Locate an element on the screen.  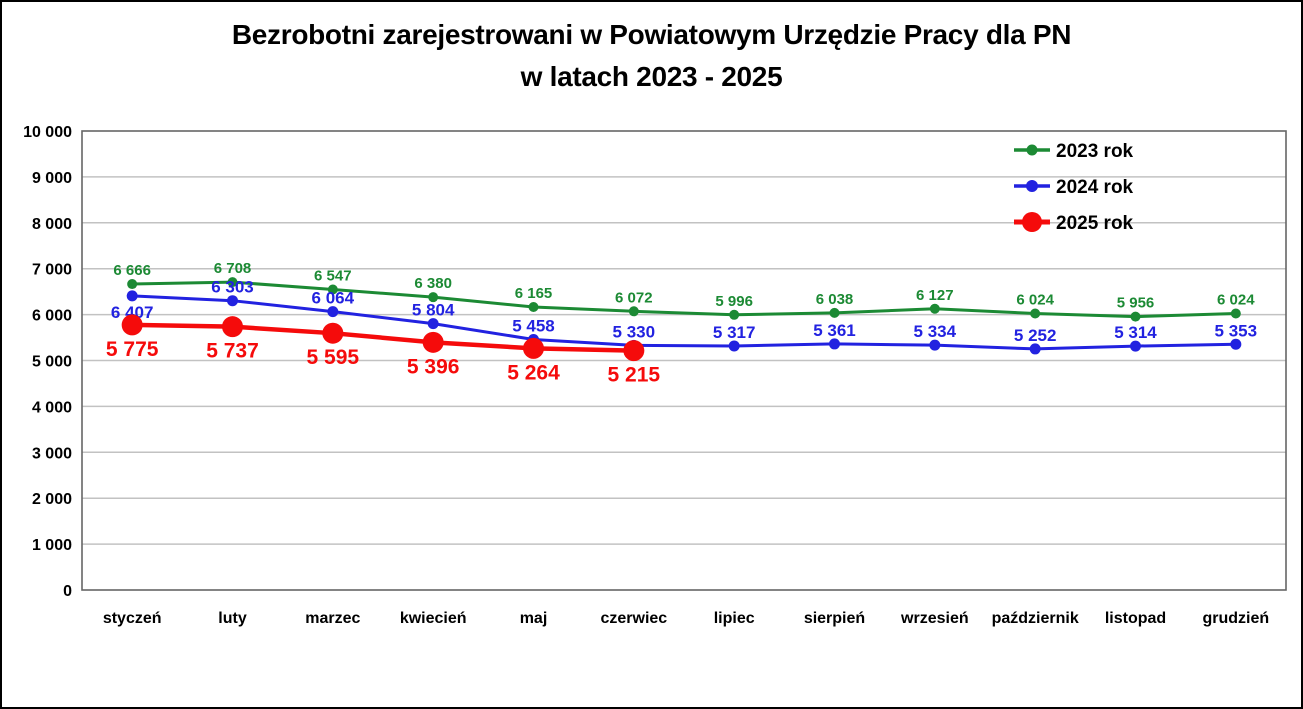
x-axis-label: grudzień is located at coordinates (1235, 618).